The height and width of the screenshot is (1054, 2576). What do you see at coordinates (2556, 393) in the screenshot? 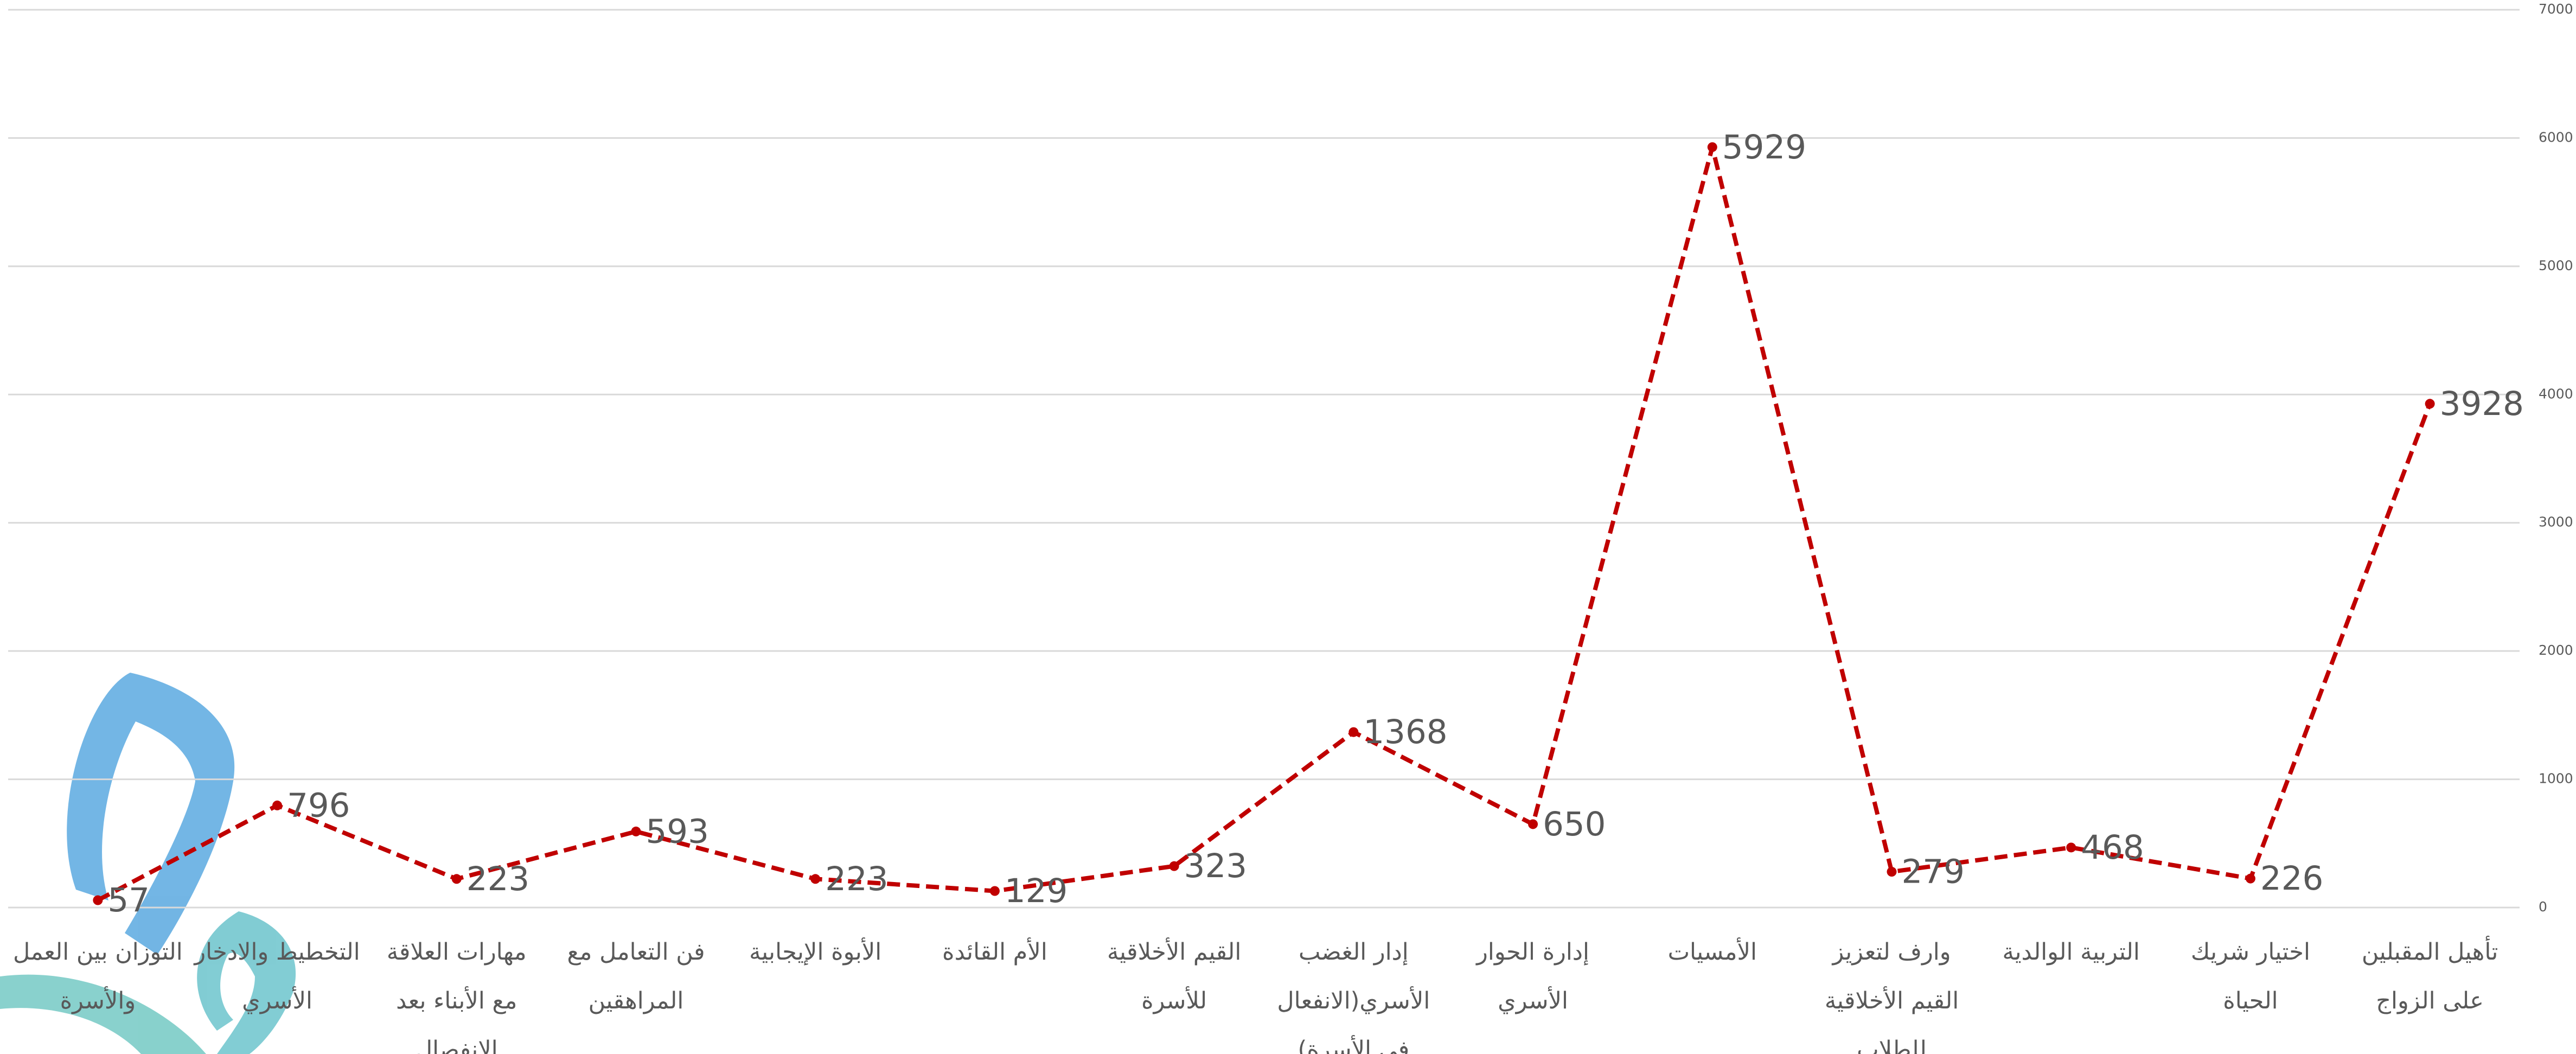
I see `y-tick-label: 4000` at bounding box center [2556, 393].